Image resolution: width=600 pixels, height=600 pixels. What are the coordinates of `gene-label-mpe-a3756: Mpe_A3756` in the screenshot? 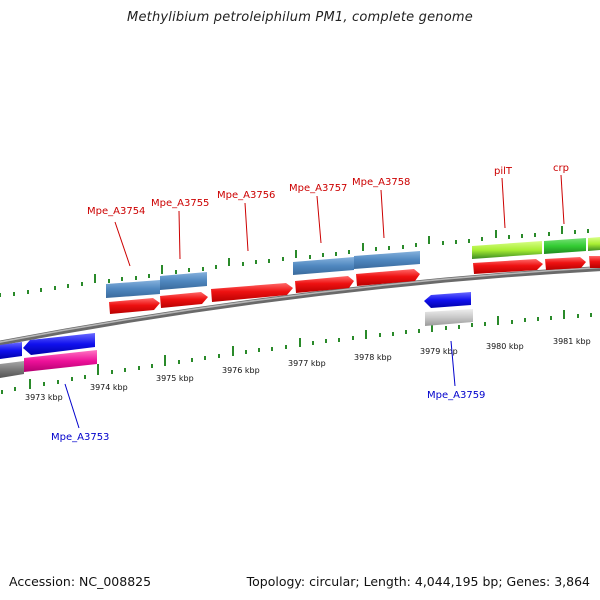 It's located at (246, 195).